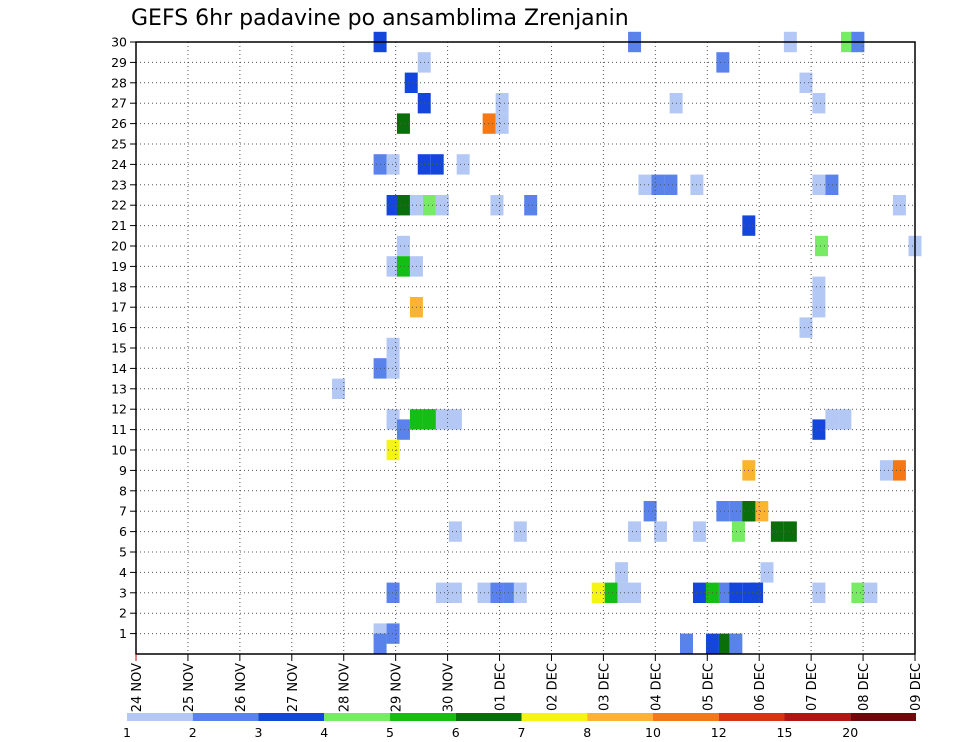 The image size is (960, 742). I want to click on y-tick-label: 13, so click(119, 388).